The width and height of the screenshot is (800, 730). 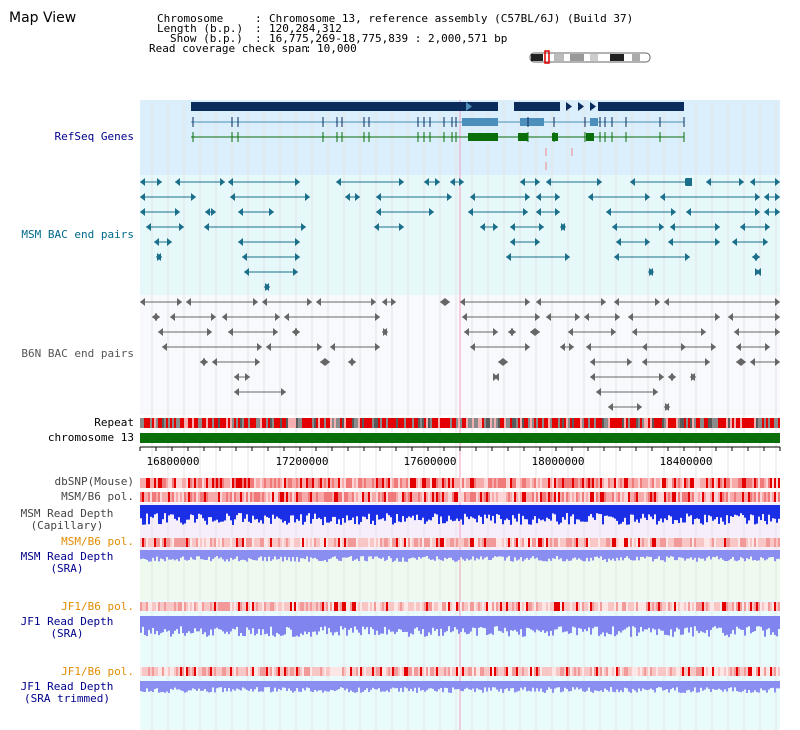 What do you see at coordinates (438, 136) in the screenshot?
I see `refseq-gene-models` at bounding box center [438, 136].